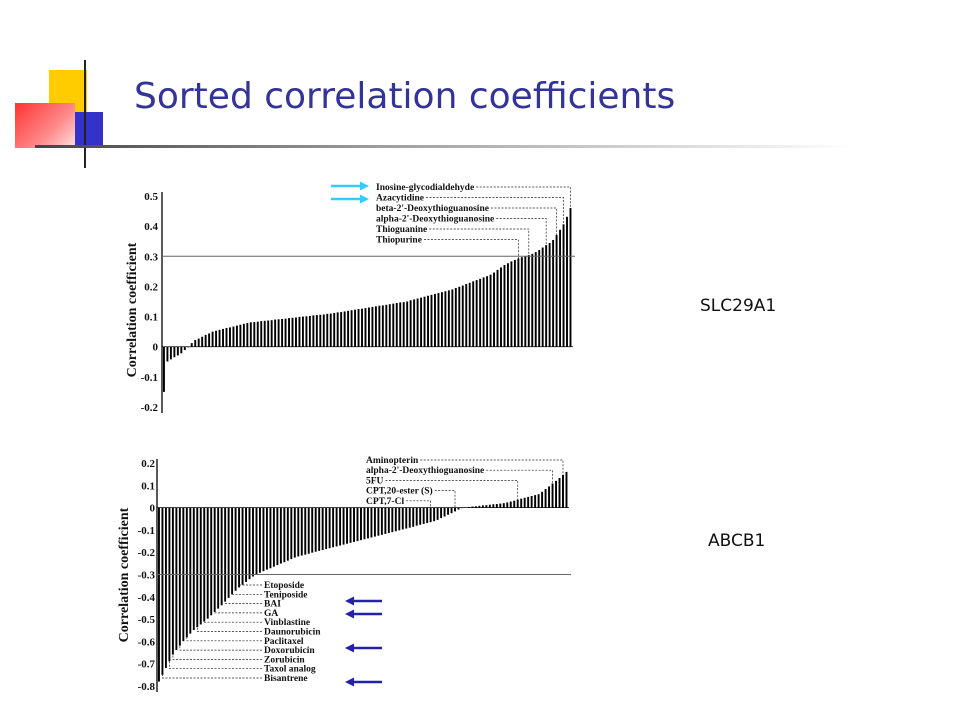 This screenshot has height=720, width=960. I want to click on y-tick-label: -0.6, so click(147, 642).